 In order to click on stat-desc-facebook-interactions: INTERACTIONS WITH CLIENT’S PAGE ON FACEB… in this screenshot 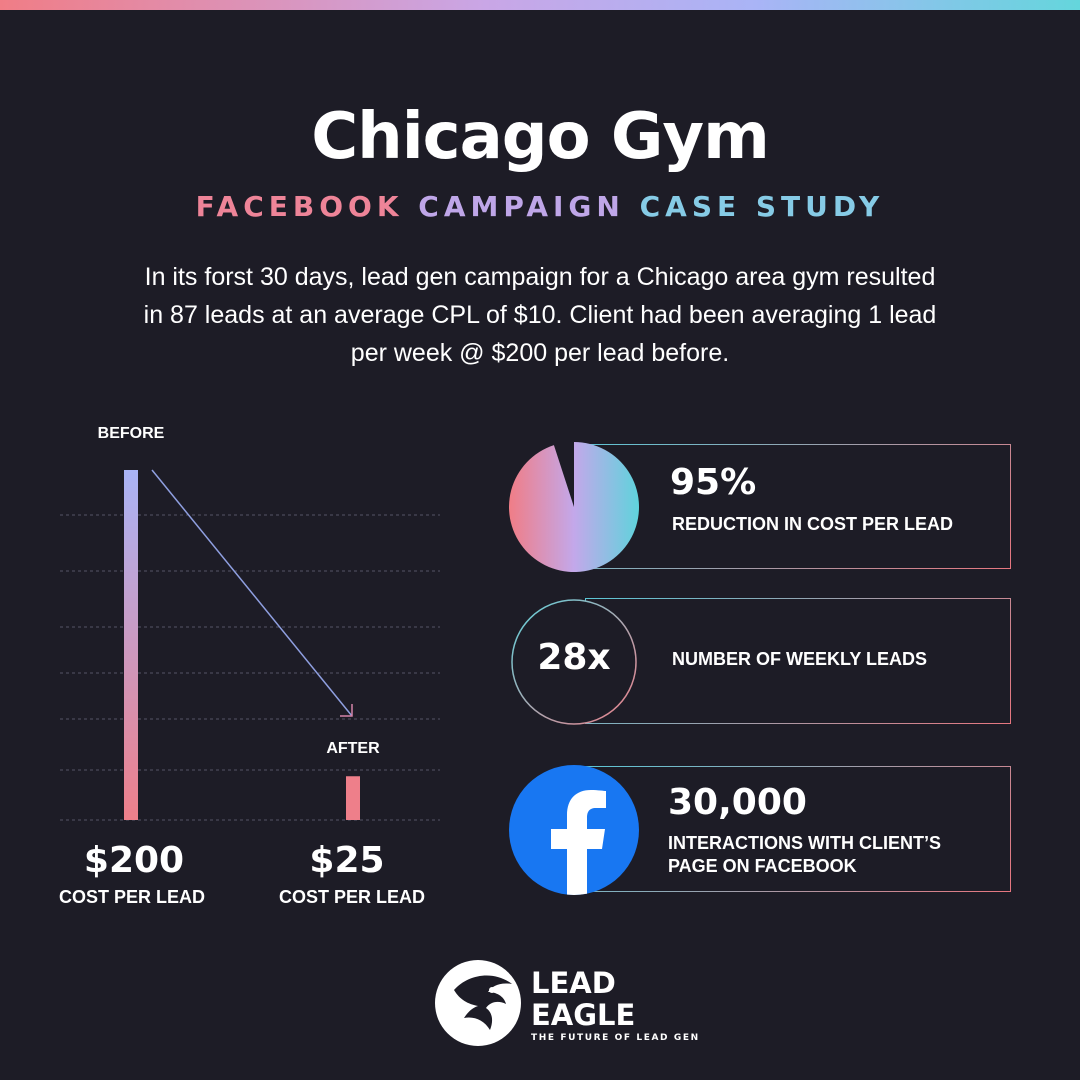, I will do `click(804, 855)`.